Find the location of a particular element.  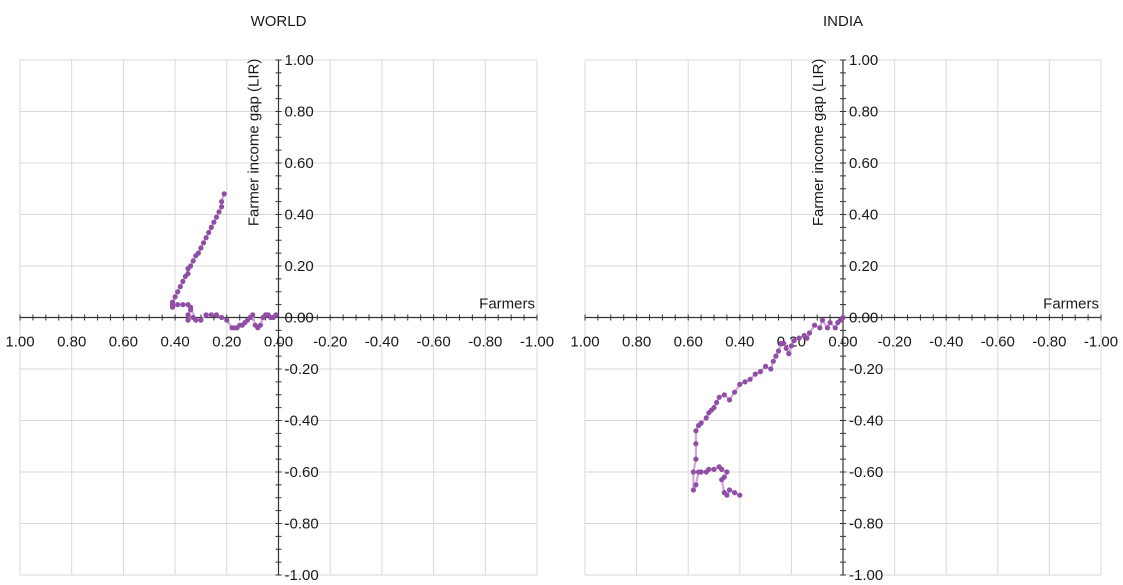

x-tick-label: -0.80 is located at coordinates (485, 342).